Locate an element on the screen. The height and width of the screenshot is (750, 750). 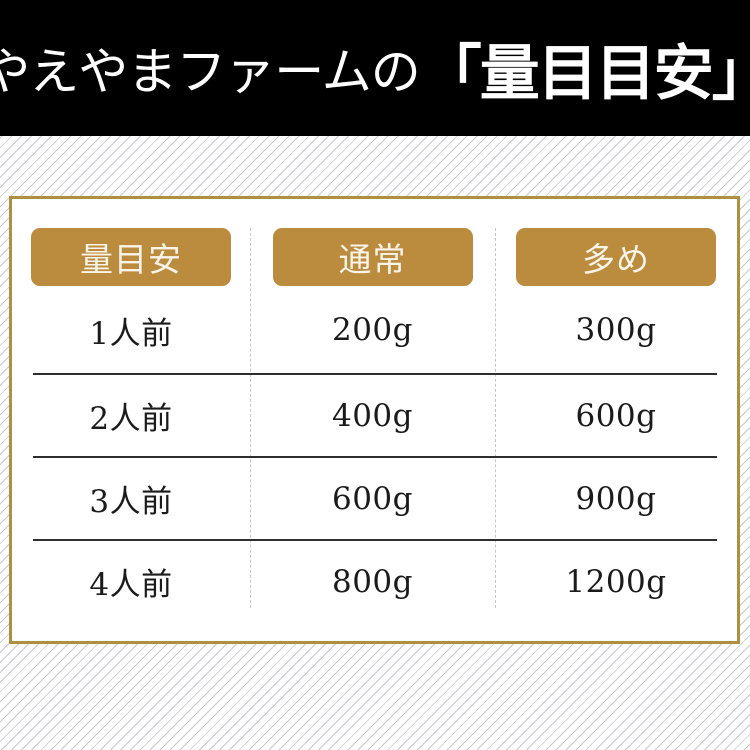
page-title: やえやまファームの 「量目目安」 is located at coordinates (375, 68).